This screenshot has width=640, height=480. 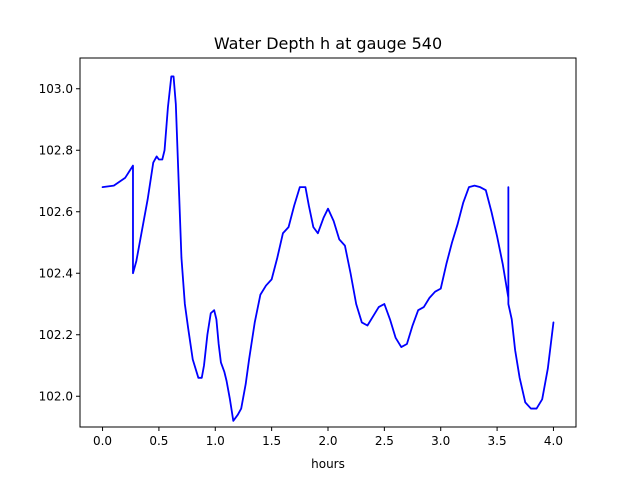 What do you see at coordinates (56, 273) in the screenshot?
I see `y-tick-label: 102.4` at bounding box center [56, 273].